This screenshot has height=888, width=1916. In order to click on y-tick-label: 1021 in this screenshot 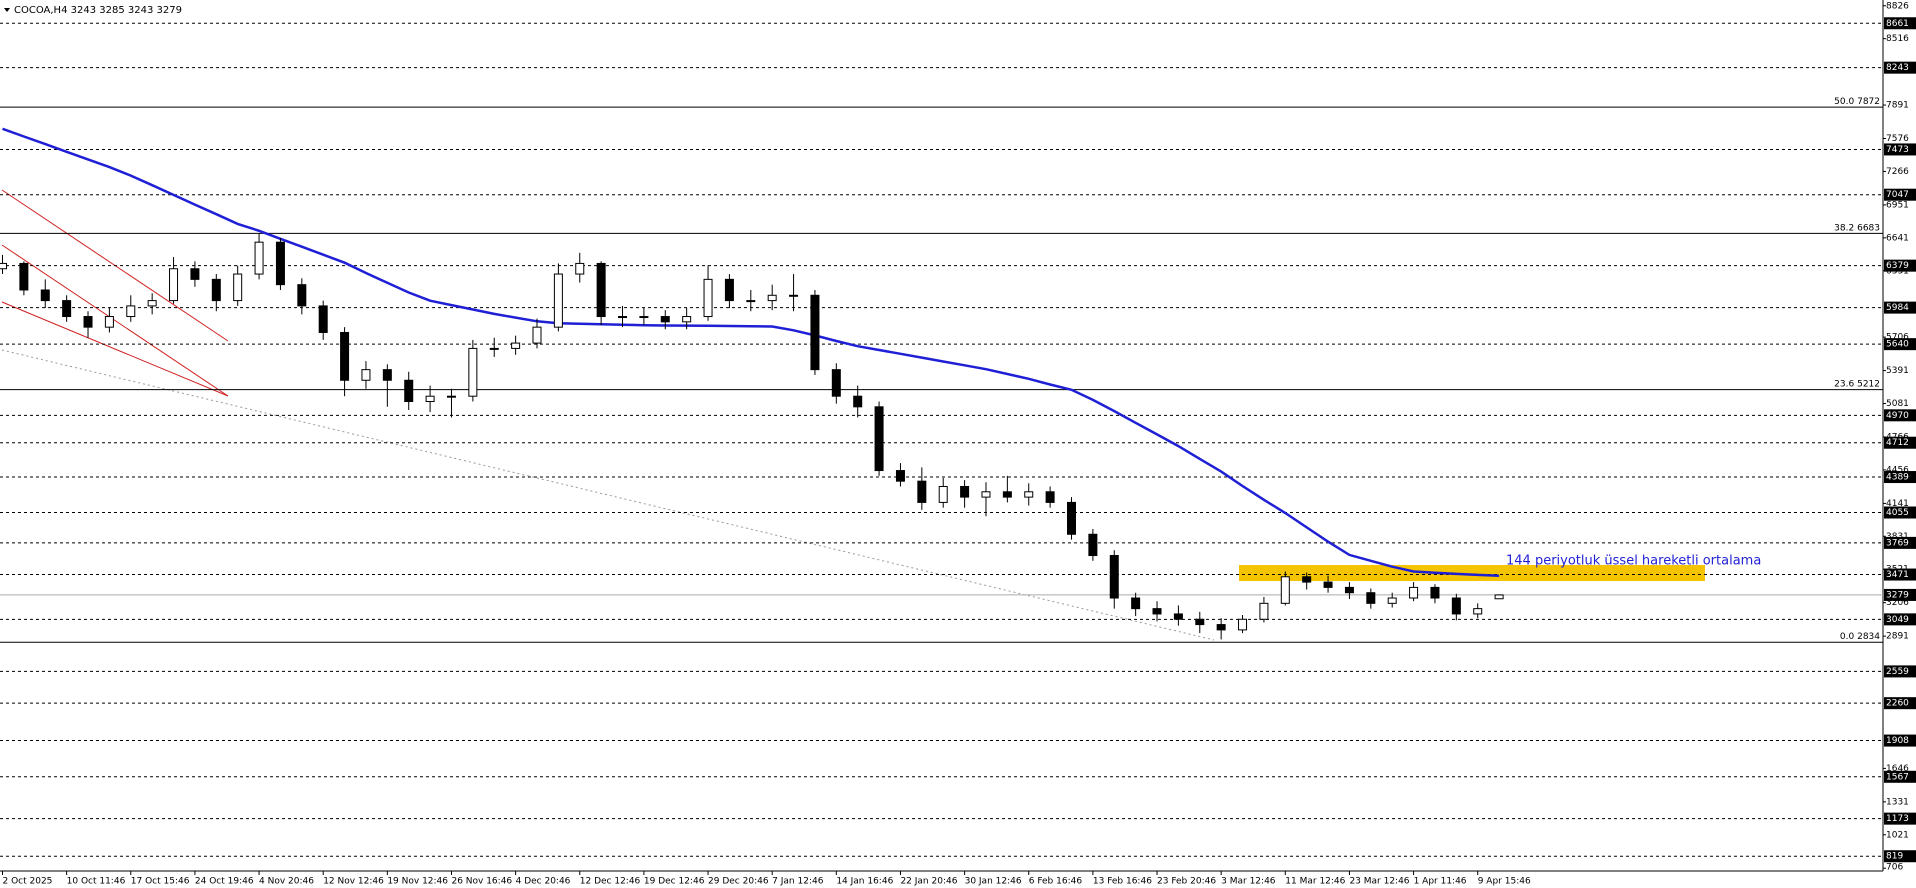, I will do `click(1897, 835)`.